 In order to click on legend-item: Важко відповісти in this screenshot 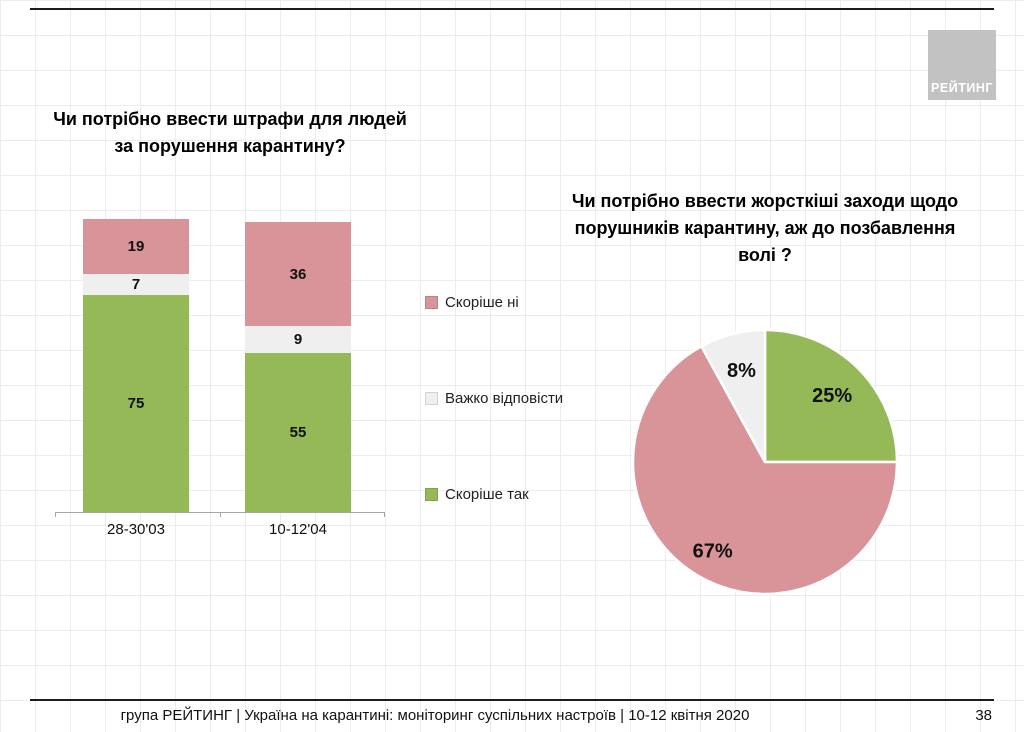, I will do `click(494, 398)`.